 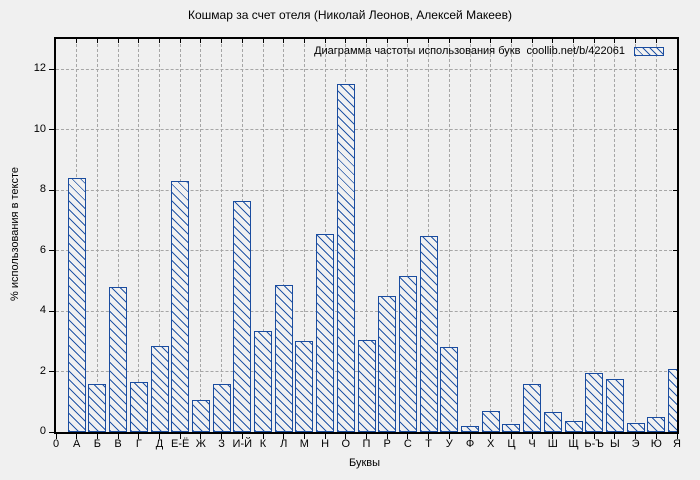 I want to click on bar-П, so click(x=366, y=385).